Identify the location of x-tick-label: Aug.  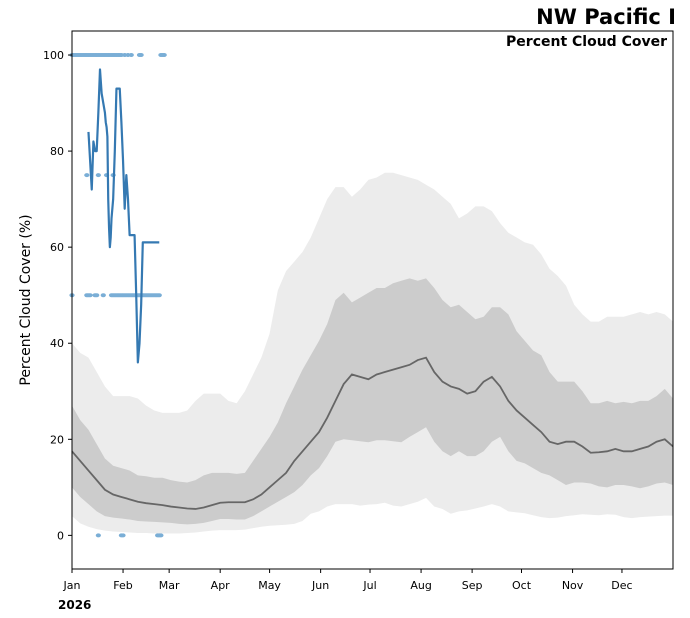
(420, 585).